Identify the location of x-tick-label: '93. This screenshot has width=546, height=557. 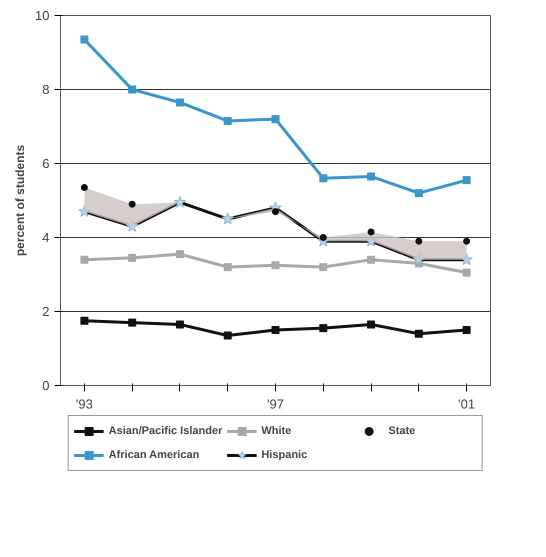
(84, 404).